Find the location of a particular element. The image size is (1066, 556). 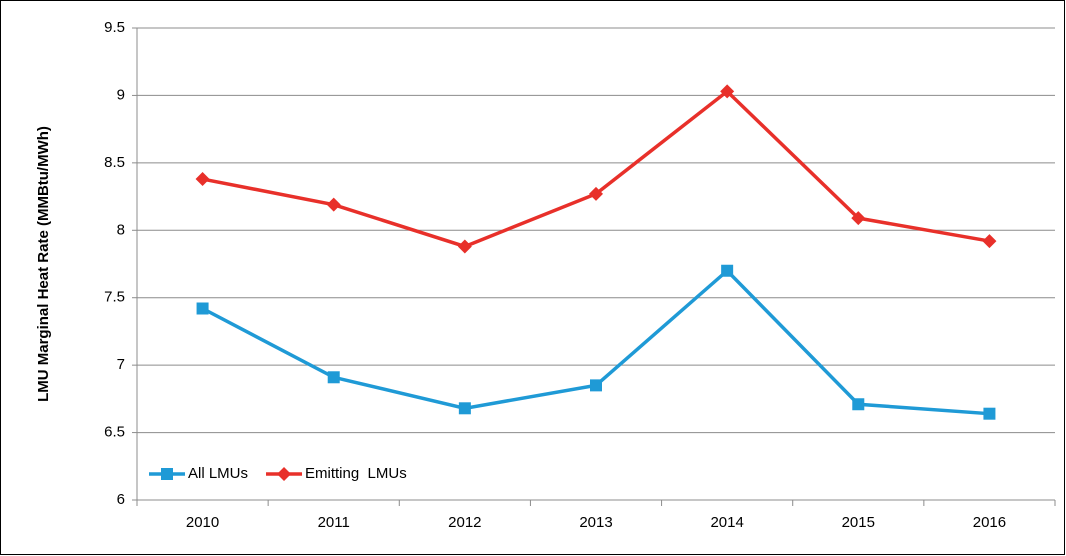

x-tick-label: 2010 is located at coordinates (202, 522).